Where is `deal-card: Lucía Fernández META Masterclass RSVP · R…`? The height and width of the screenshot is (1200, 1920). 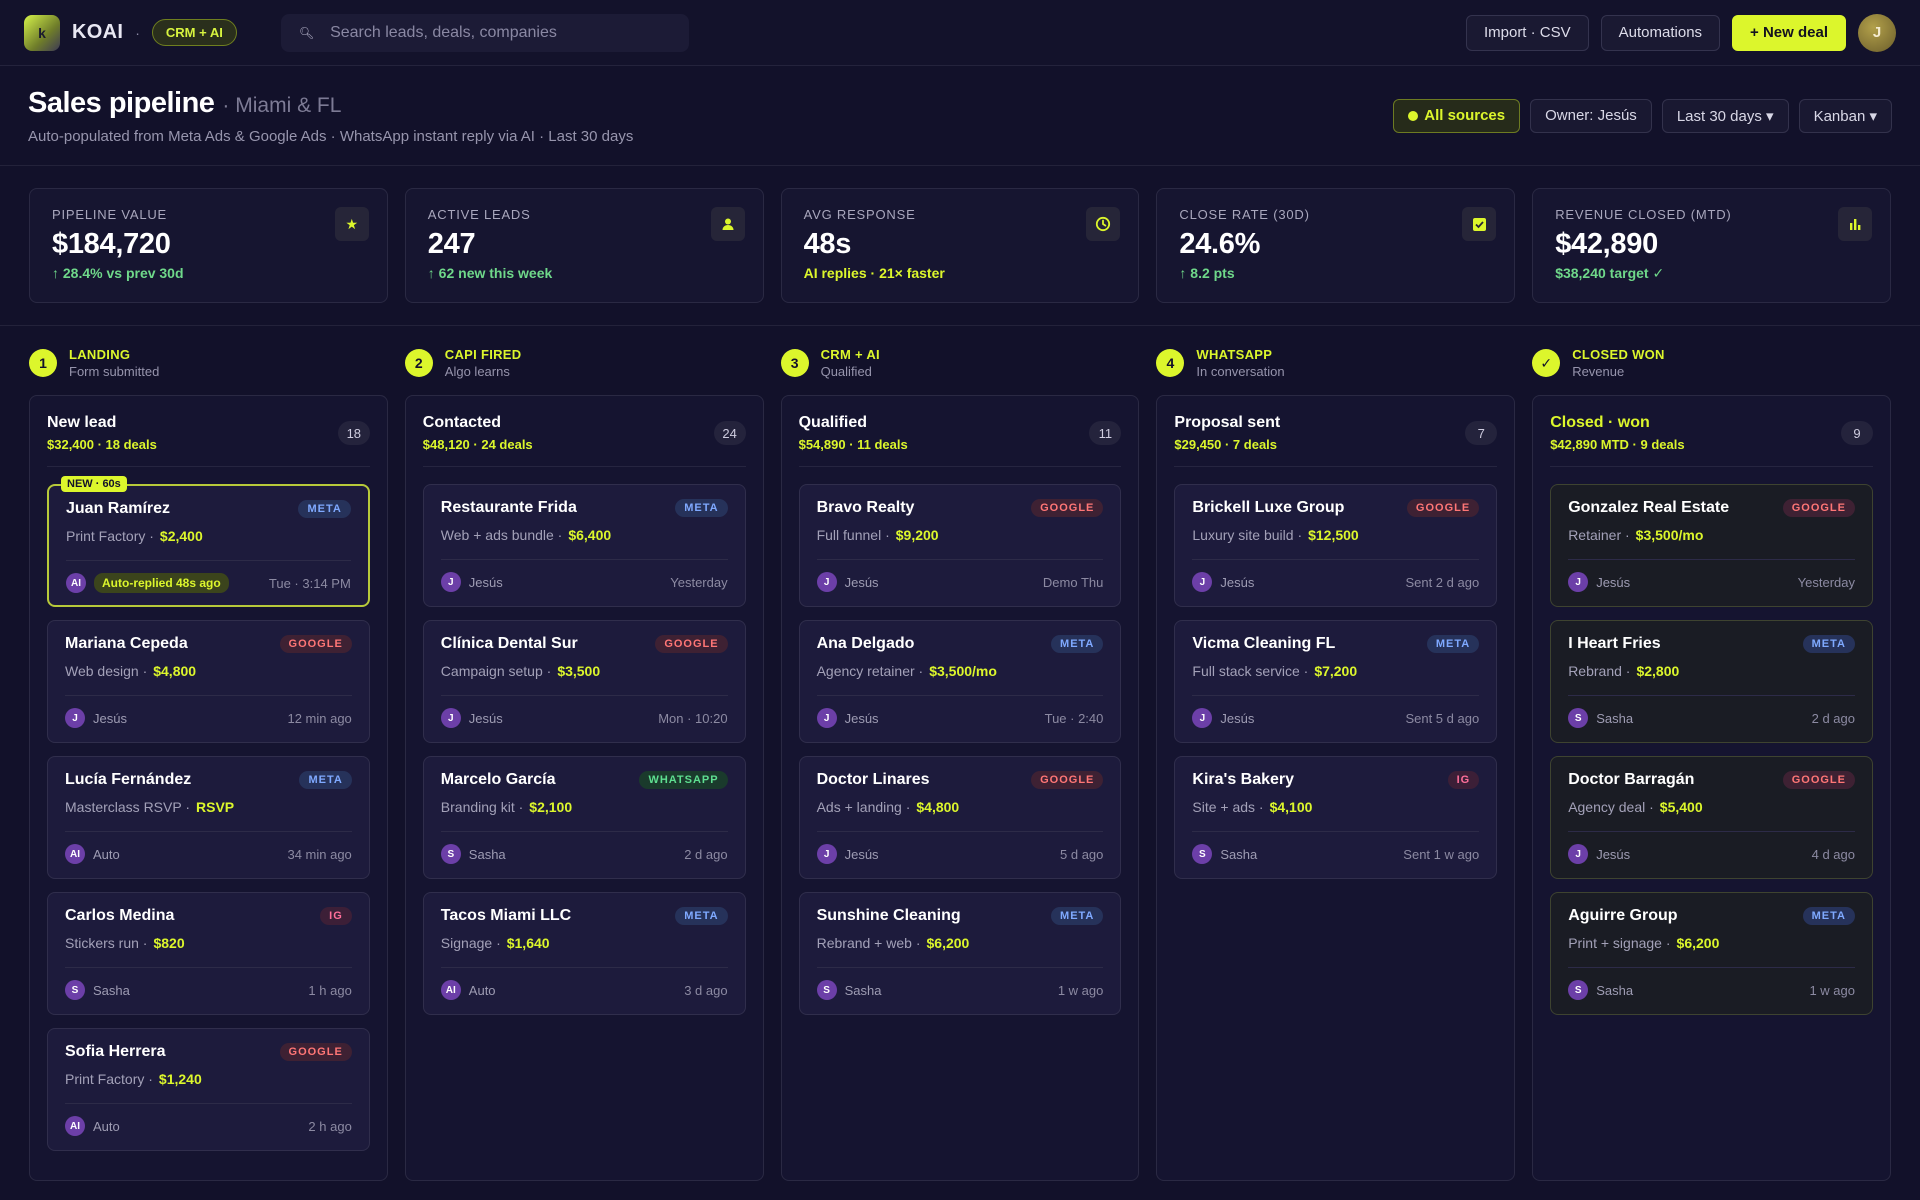
deal-card: Lucía Fernández META Masterclass RSVP · R… is located at coordinates (208, 817).